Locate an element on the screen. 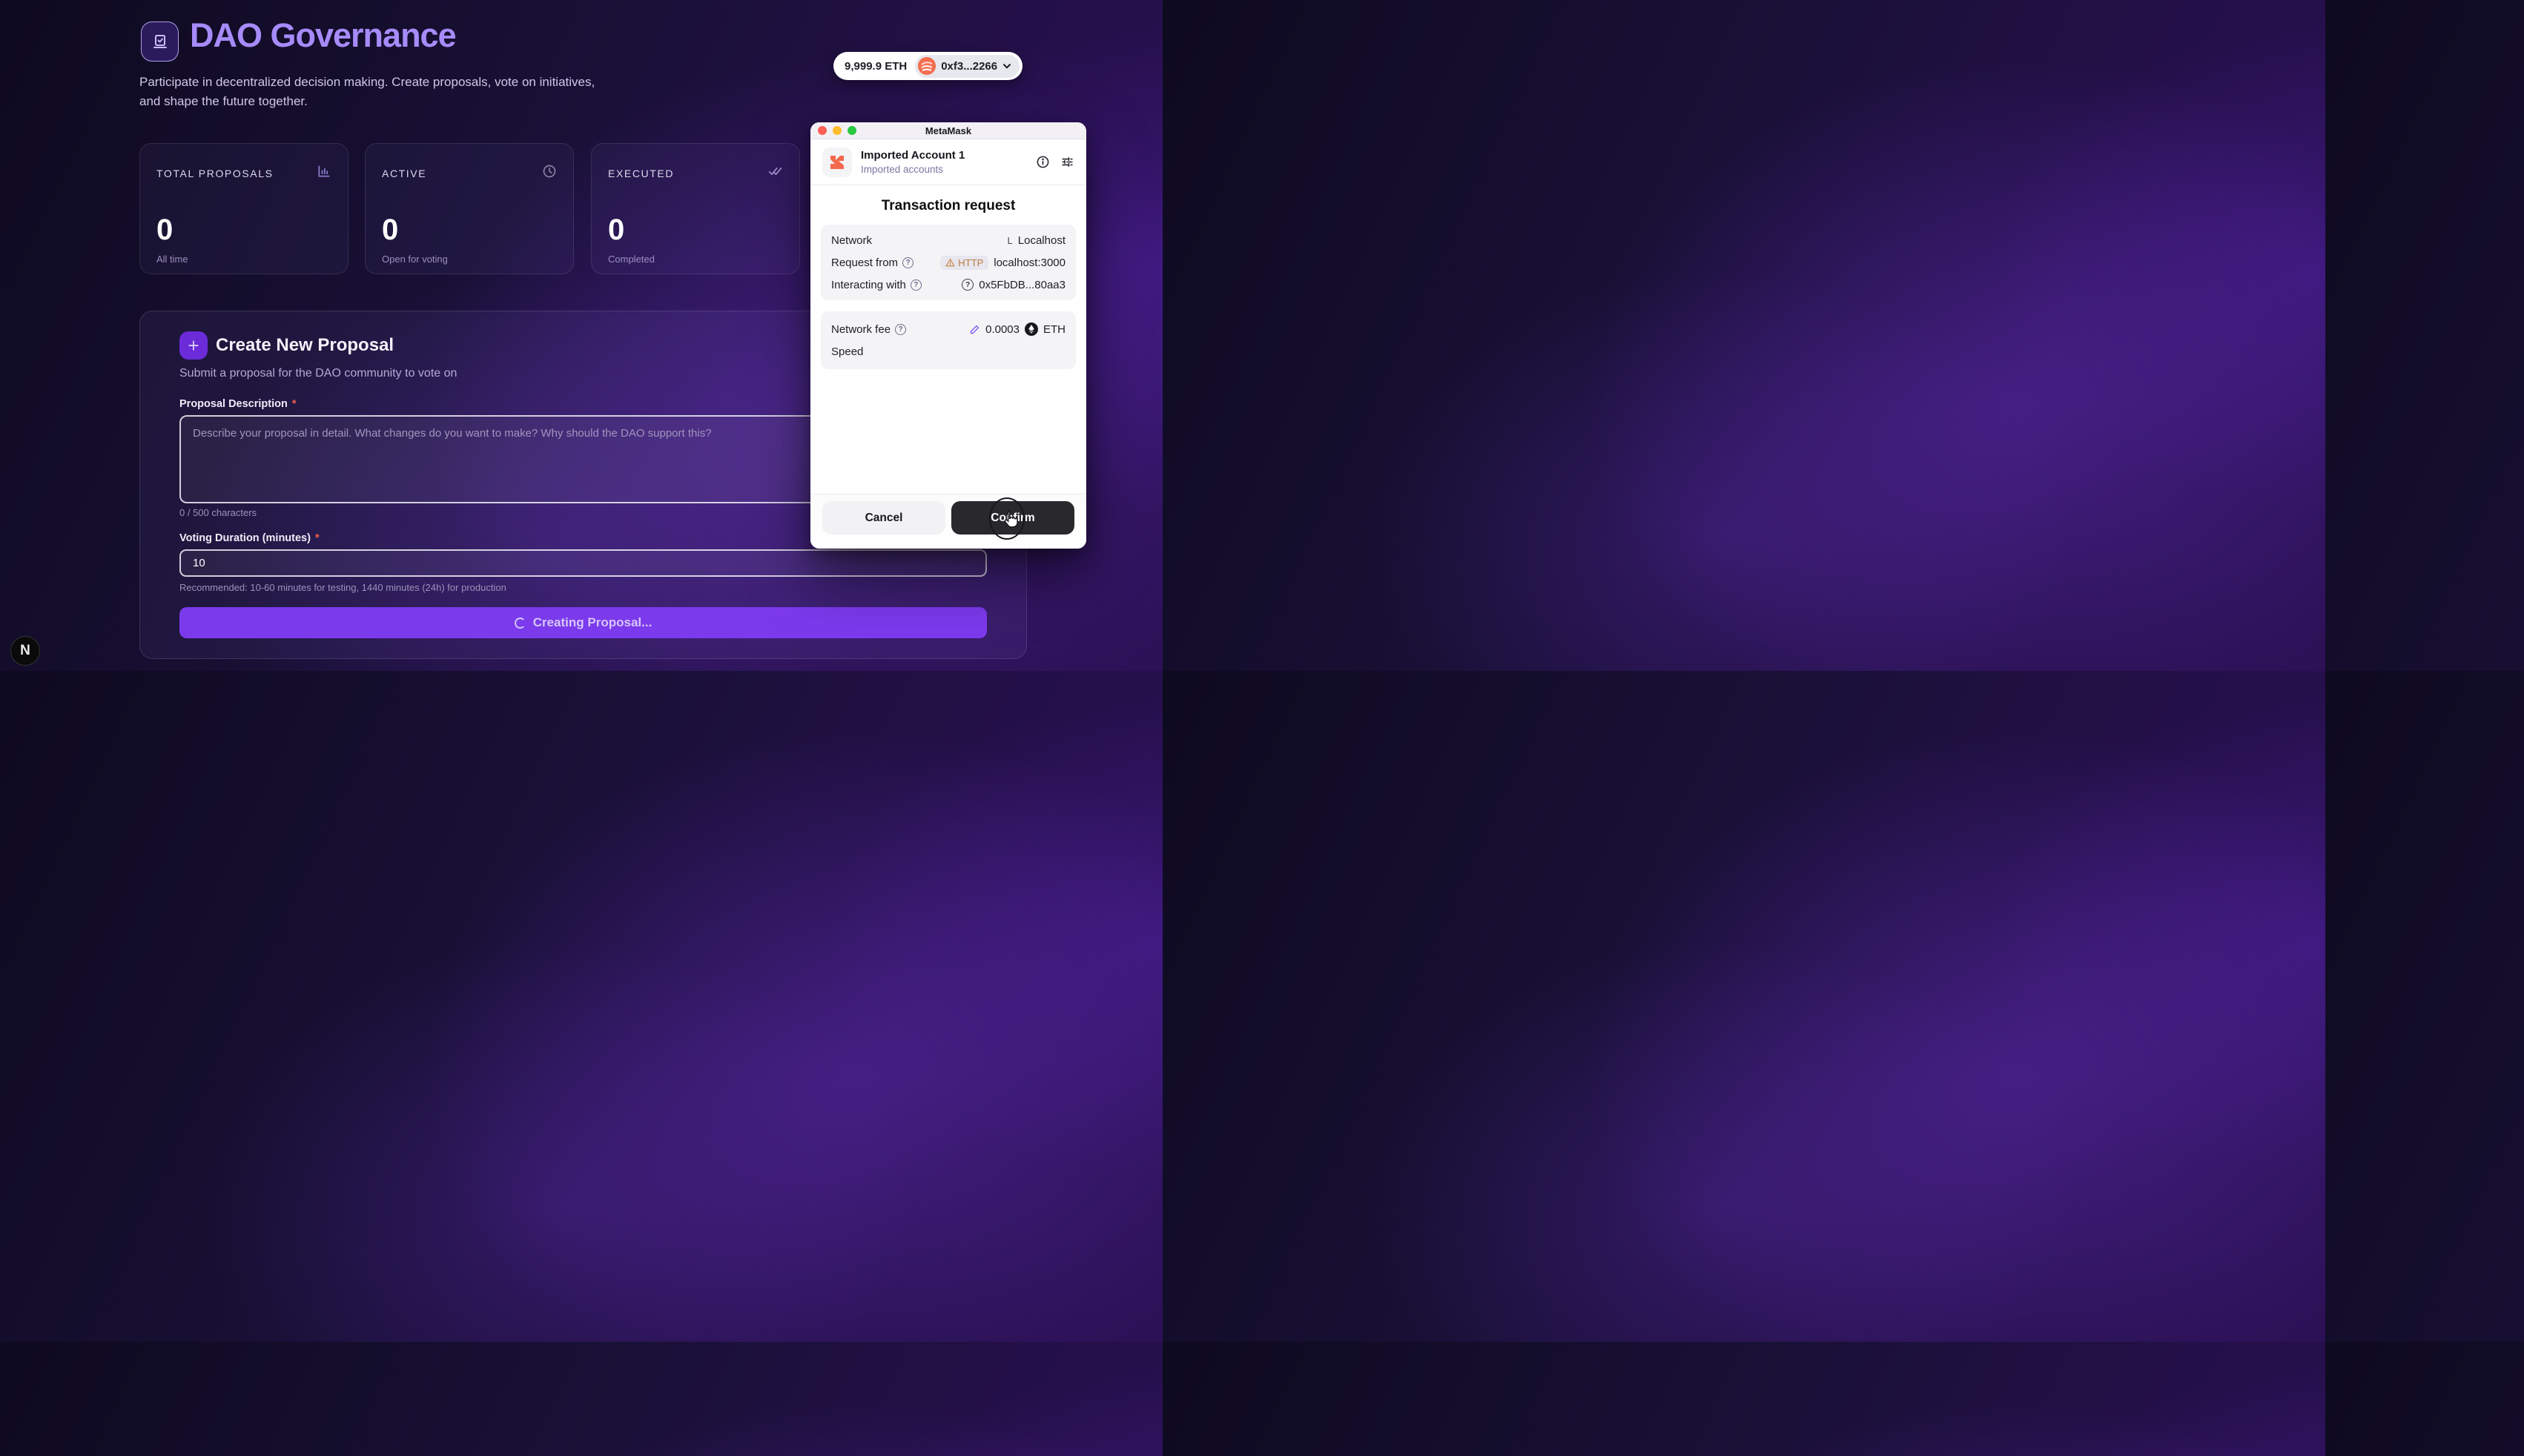 Image resolution: width=2524 pixels, height=1456 pixels. ballot-box-icon is located at coordinates (160, 41).